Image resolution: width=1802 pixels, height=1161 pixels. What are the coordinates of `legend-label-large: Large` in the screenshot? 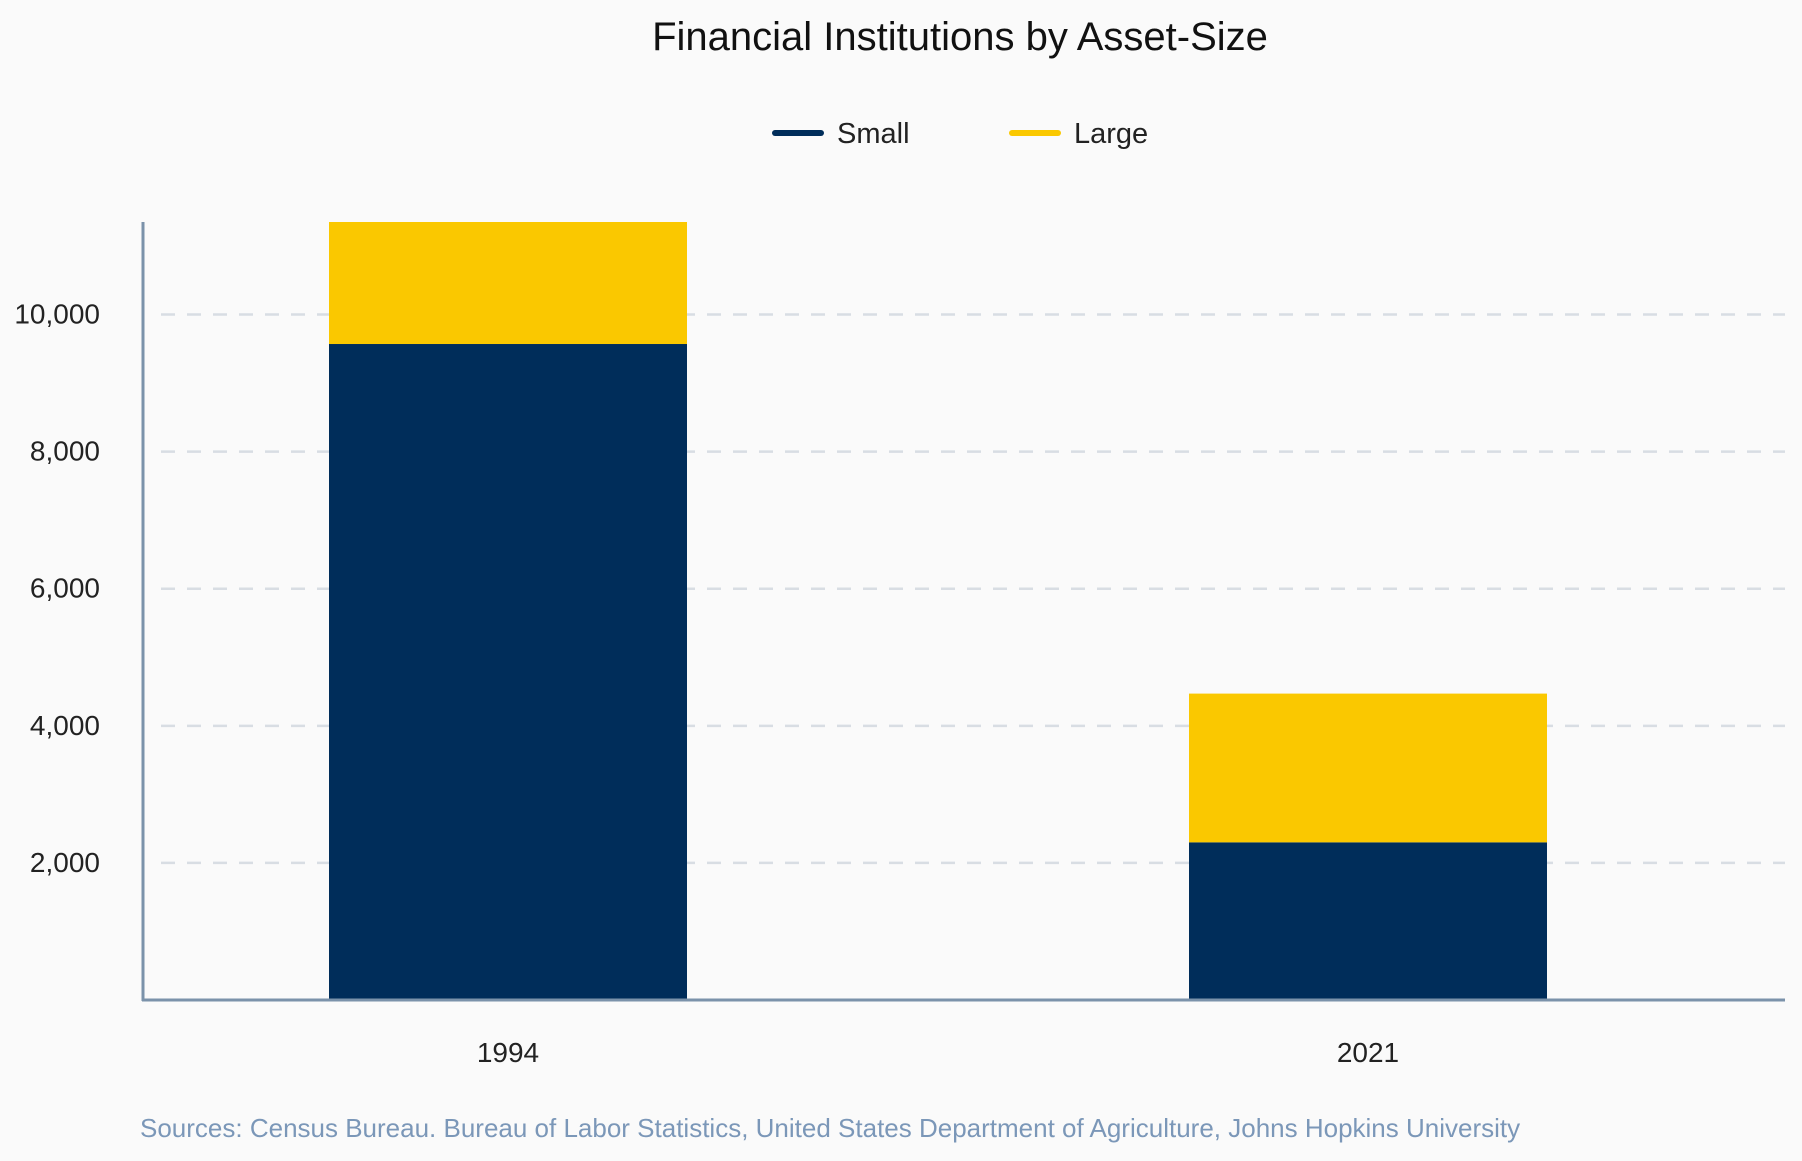 It's located at (1111, 134).